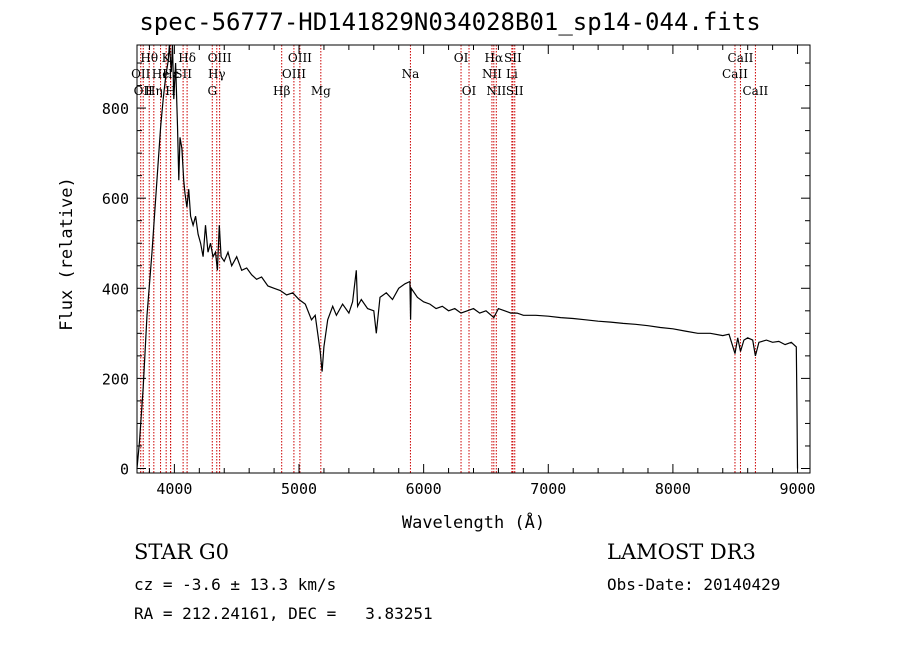 Image resolution: width=900 pixels, height=649 pixels. I want to click on line-marker-label: Hη, so click(154, 91).